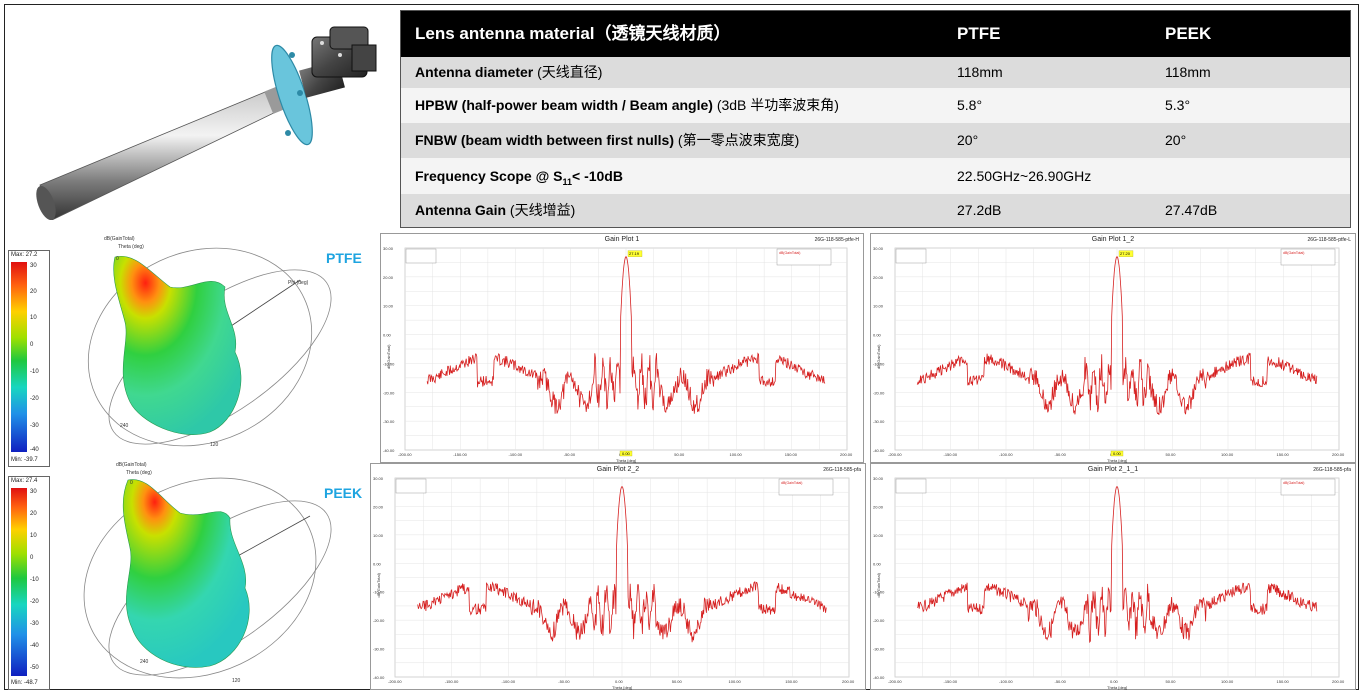 The width and height of the screenshot is (1365, 693). Describe the element at coordinates (968, 140) in the screenshot. I see `cell-ptfe: 20°` at that location.